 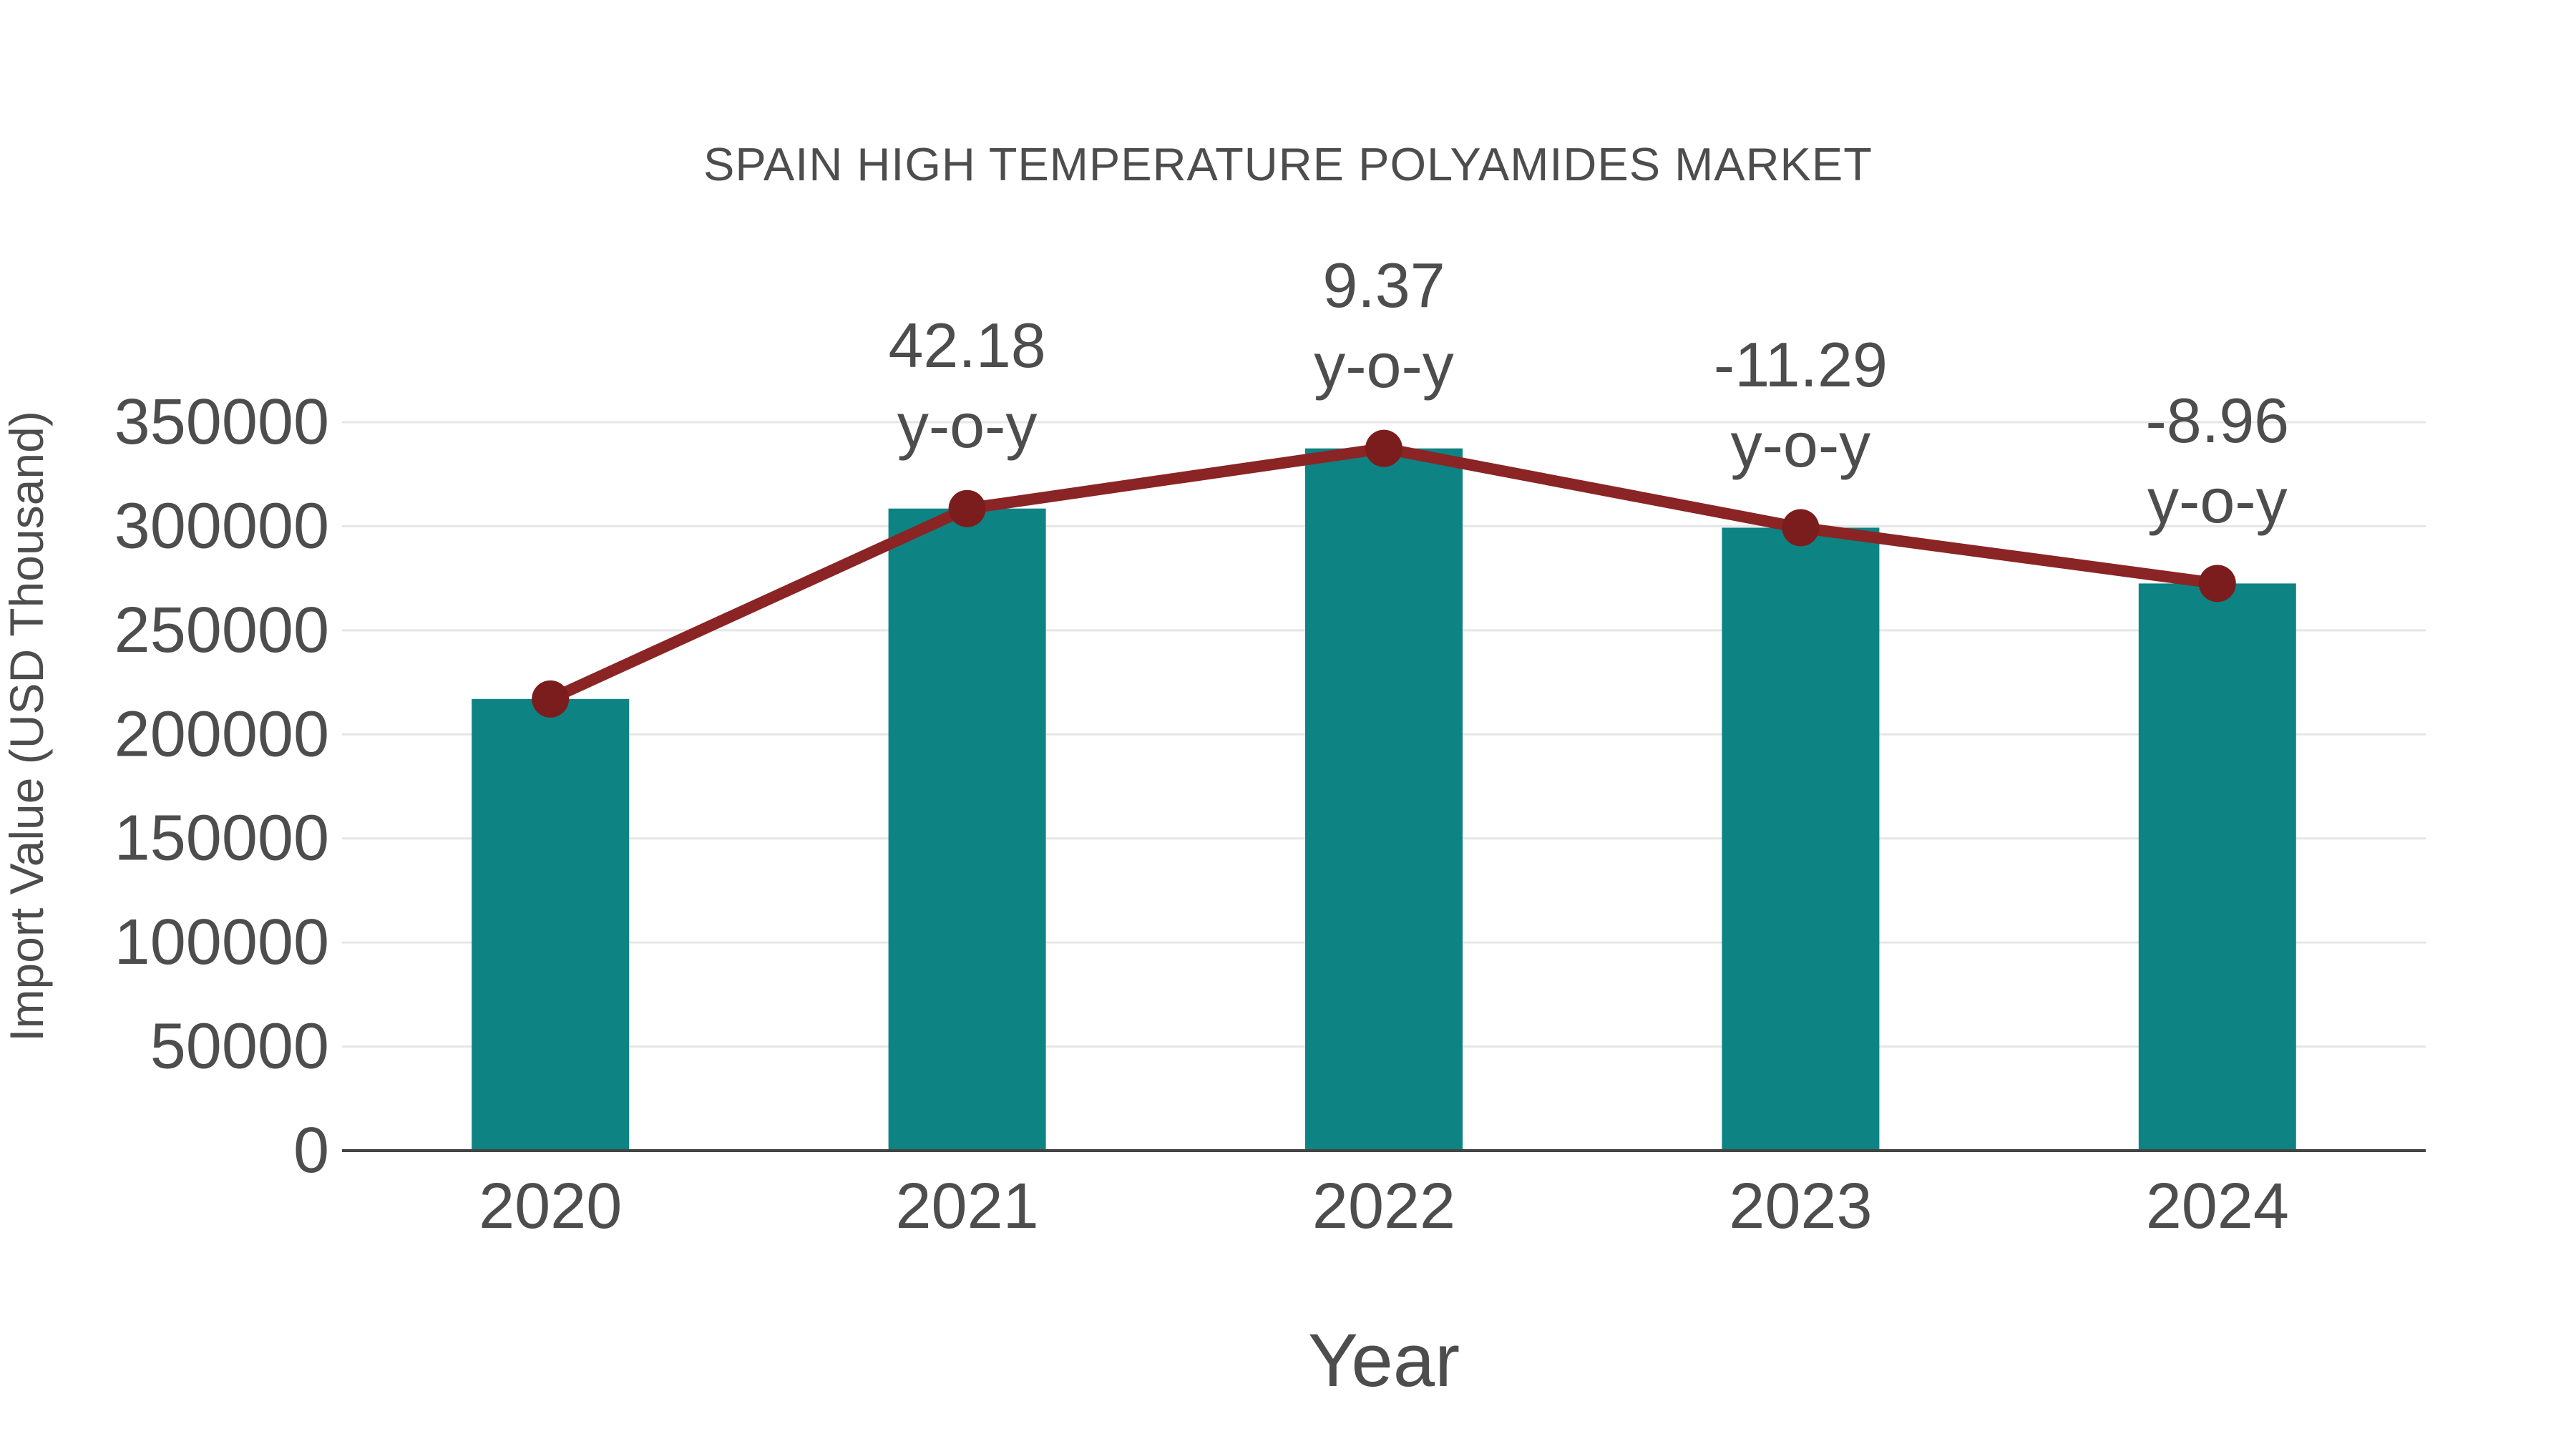 What do you see at coordinates (550, 1206) in the screenshot?
I see `x-tick-2020: 2020` at bounding box center [550, 1206].